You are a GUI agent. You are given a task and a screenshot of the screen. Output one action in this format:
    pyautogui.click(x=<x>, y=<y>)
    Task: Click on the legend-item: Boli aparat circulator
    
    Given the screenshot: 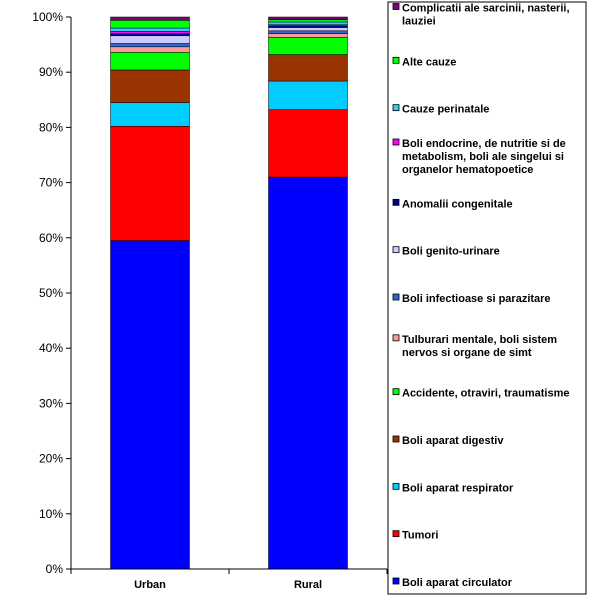 What is the action you would take?
    pyautogui.click(x=452, y=583)
    